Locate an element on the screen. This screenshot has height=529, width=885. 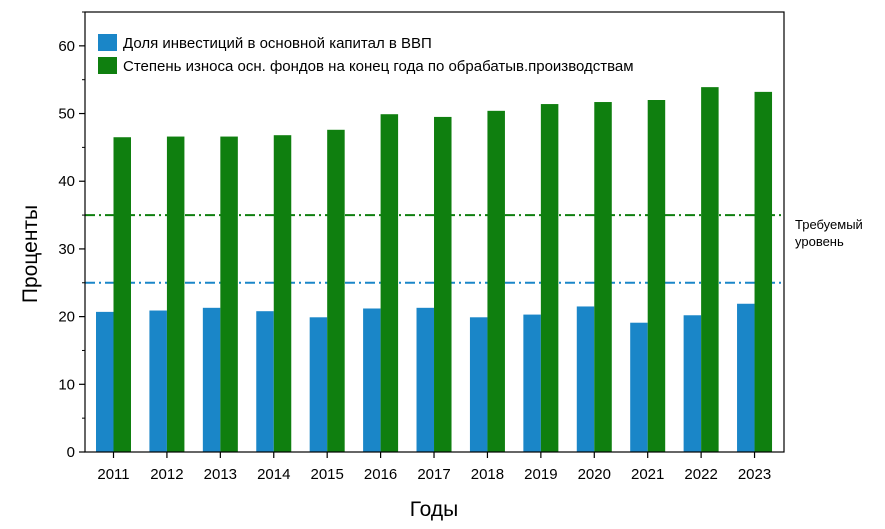
bar-wear-2021 is located at coordinates (656, 276).